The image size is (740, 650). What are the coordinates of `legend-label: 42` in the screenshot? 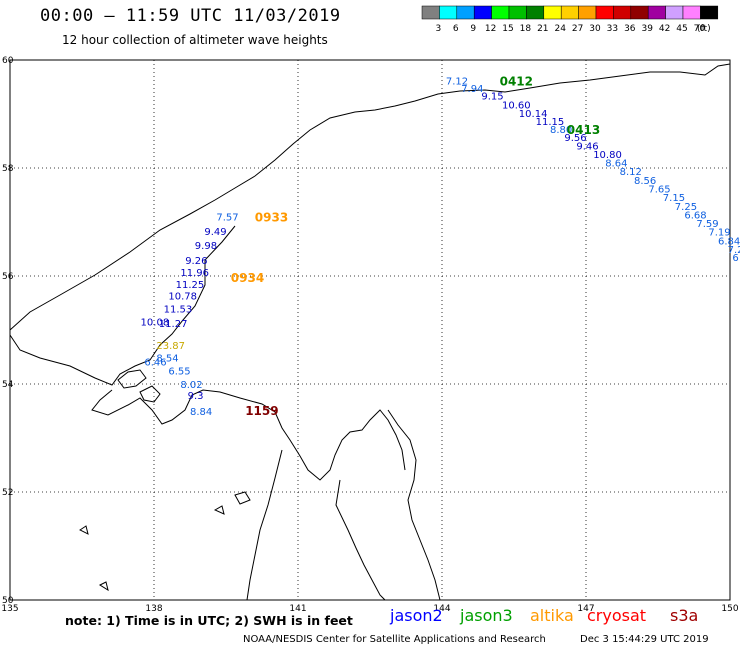 It's located at (664, 29).